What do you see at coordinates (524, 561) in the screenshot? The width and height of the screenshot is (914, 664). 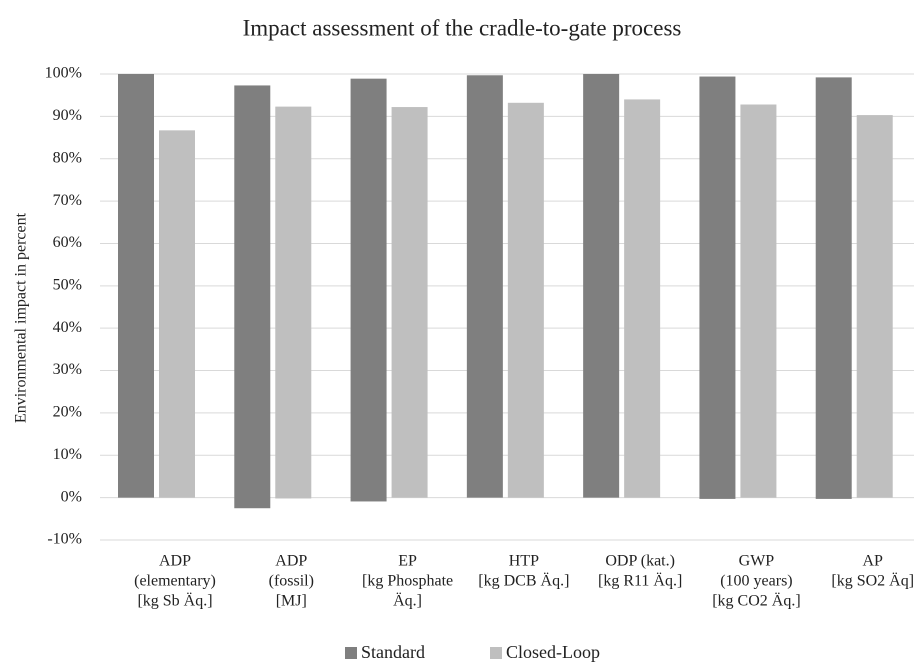 I see `x-tick-label: HTP` at bounding box center [524, 561].